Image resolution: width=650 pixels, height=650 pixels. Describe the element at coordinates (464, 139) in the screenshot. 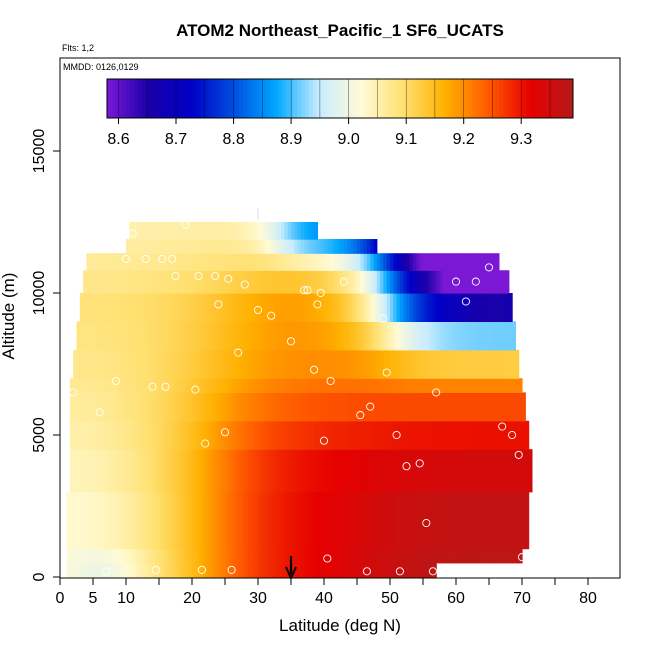

I see `colorbar-tick-label: 9.2` at that location.